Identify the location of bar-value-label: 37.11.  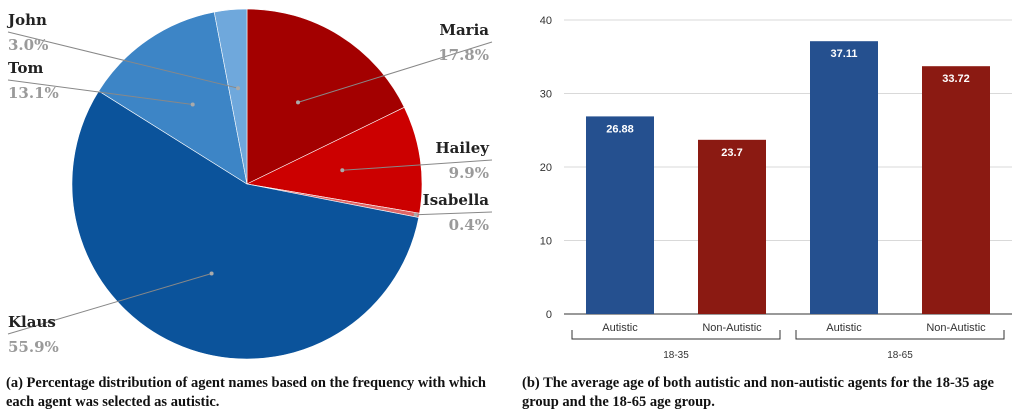
(844, 54).